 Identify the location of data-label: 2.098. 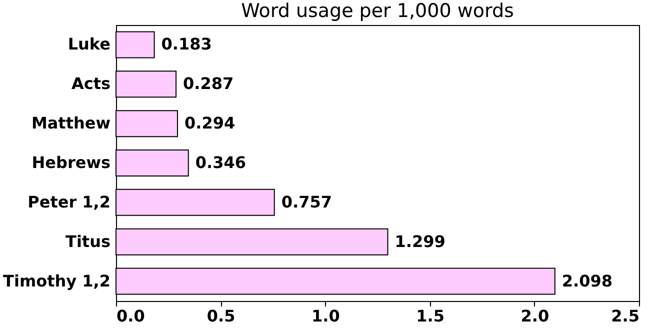
(587, 280).